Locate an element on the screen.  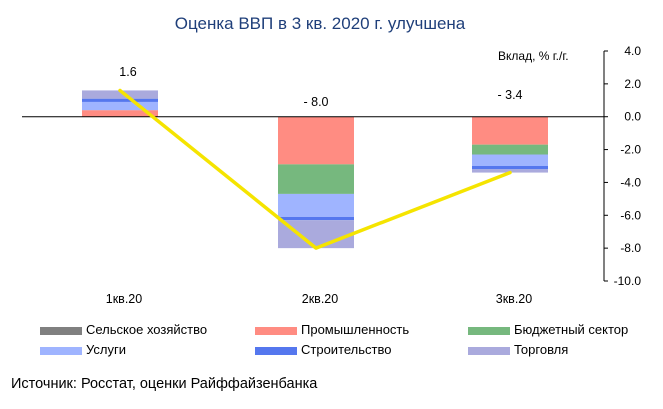
category-label-1: 1кв.20 is located at coordinates (124, 299).